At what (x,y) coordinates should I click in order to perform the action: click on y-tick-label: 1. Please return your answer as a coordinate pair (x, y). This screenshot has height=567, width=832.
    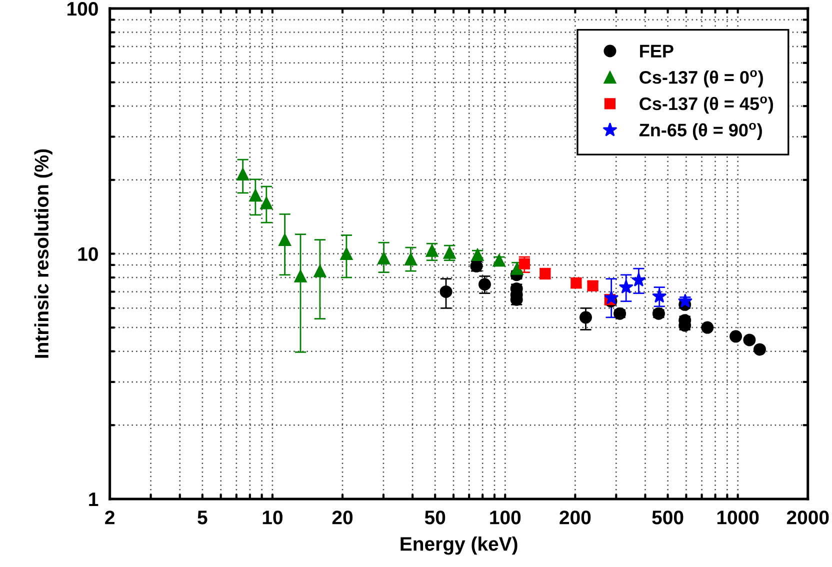
    Looking at the image, I should click on (93, 499).